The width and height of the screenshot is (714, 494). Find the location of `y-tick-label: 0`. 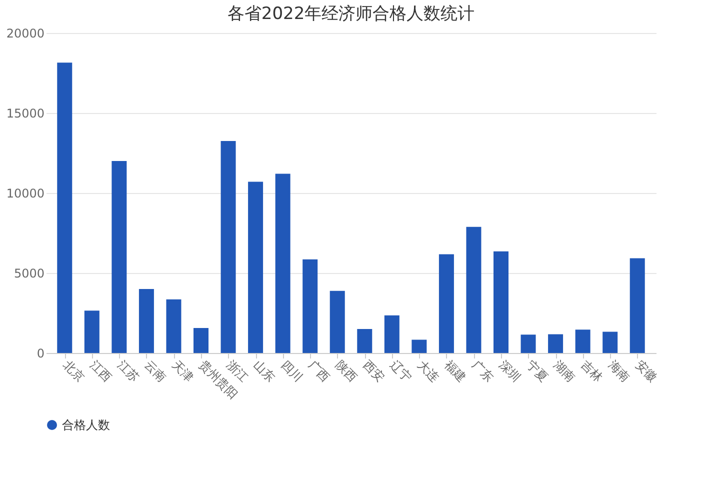

y-tick-label: 0 is located at coordinates (40, 353).